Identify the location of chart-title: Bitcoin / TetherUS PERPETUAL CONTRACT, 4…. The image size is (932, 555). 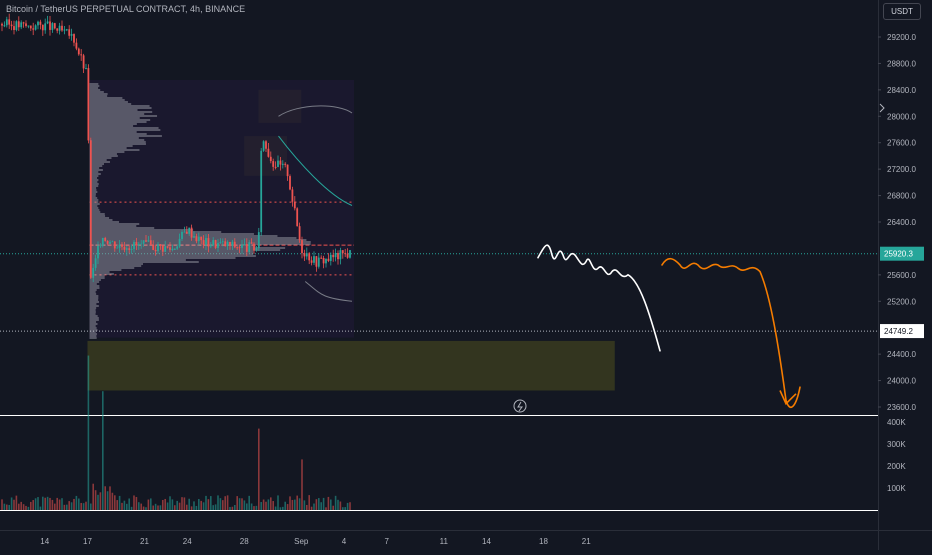
(126, 9).